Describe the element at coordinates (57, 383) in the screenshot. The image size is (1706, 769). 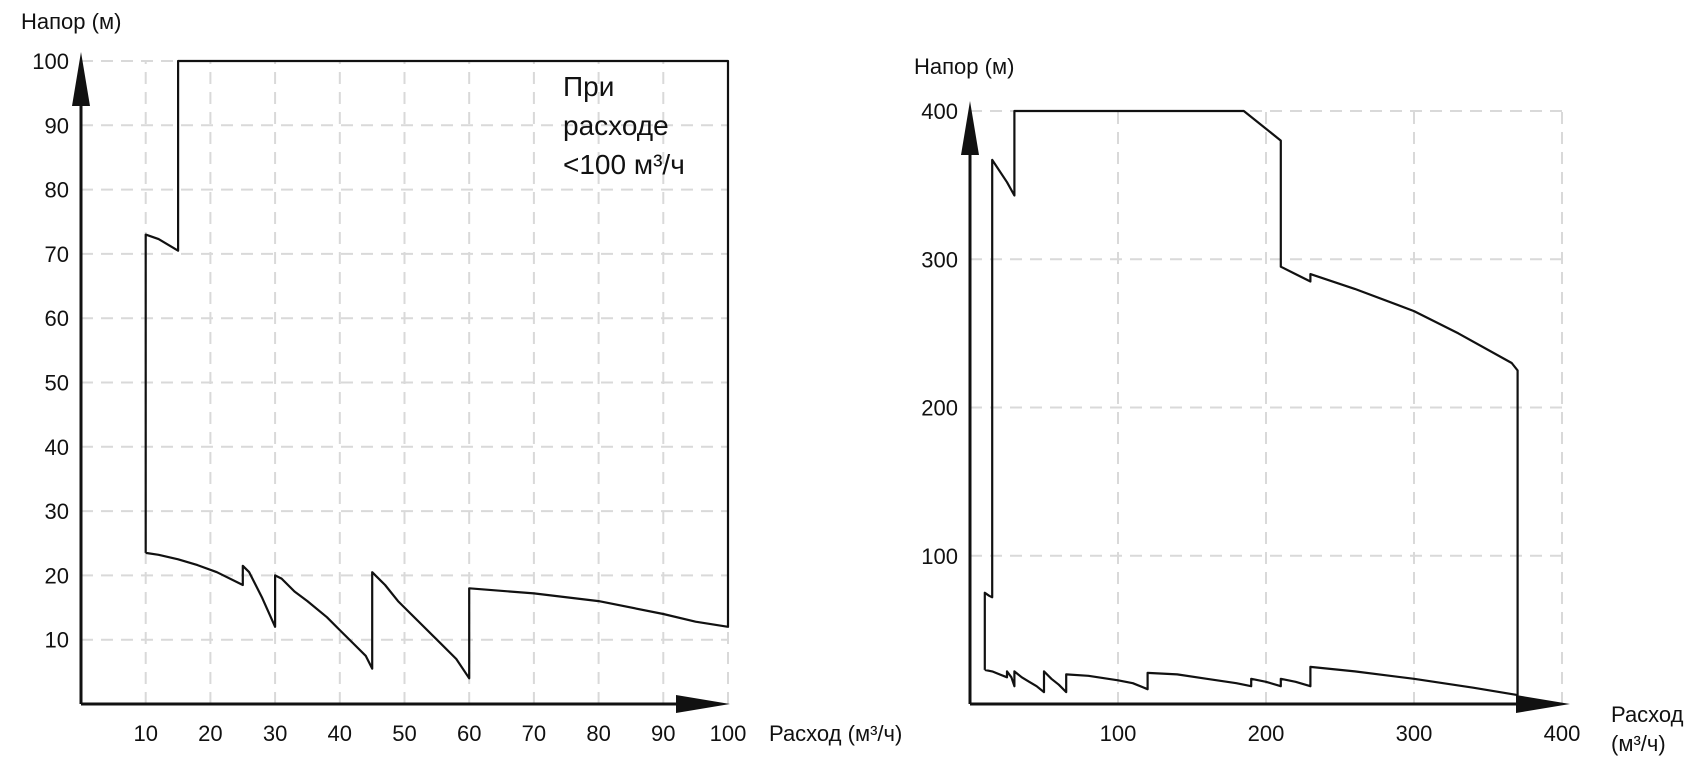
I see `y-tick-label: 50` at that location.